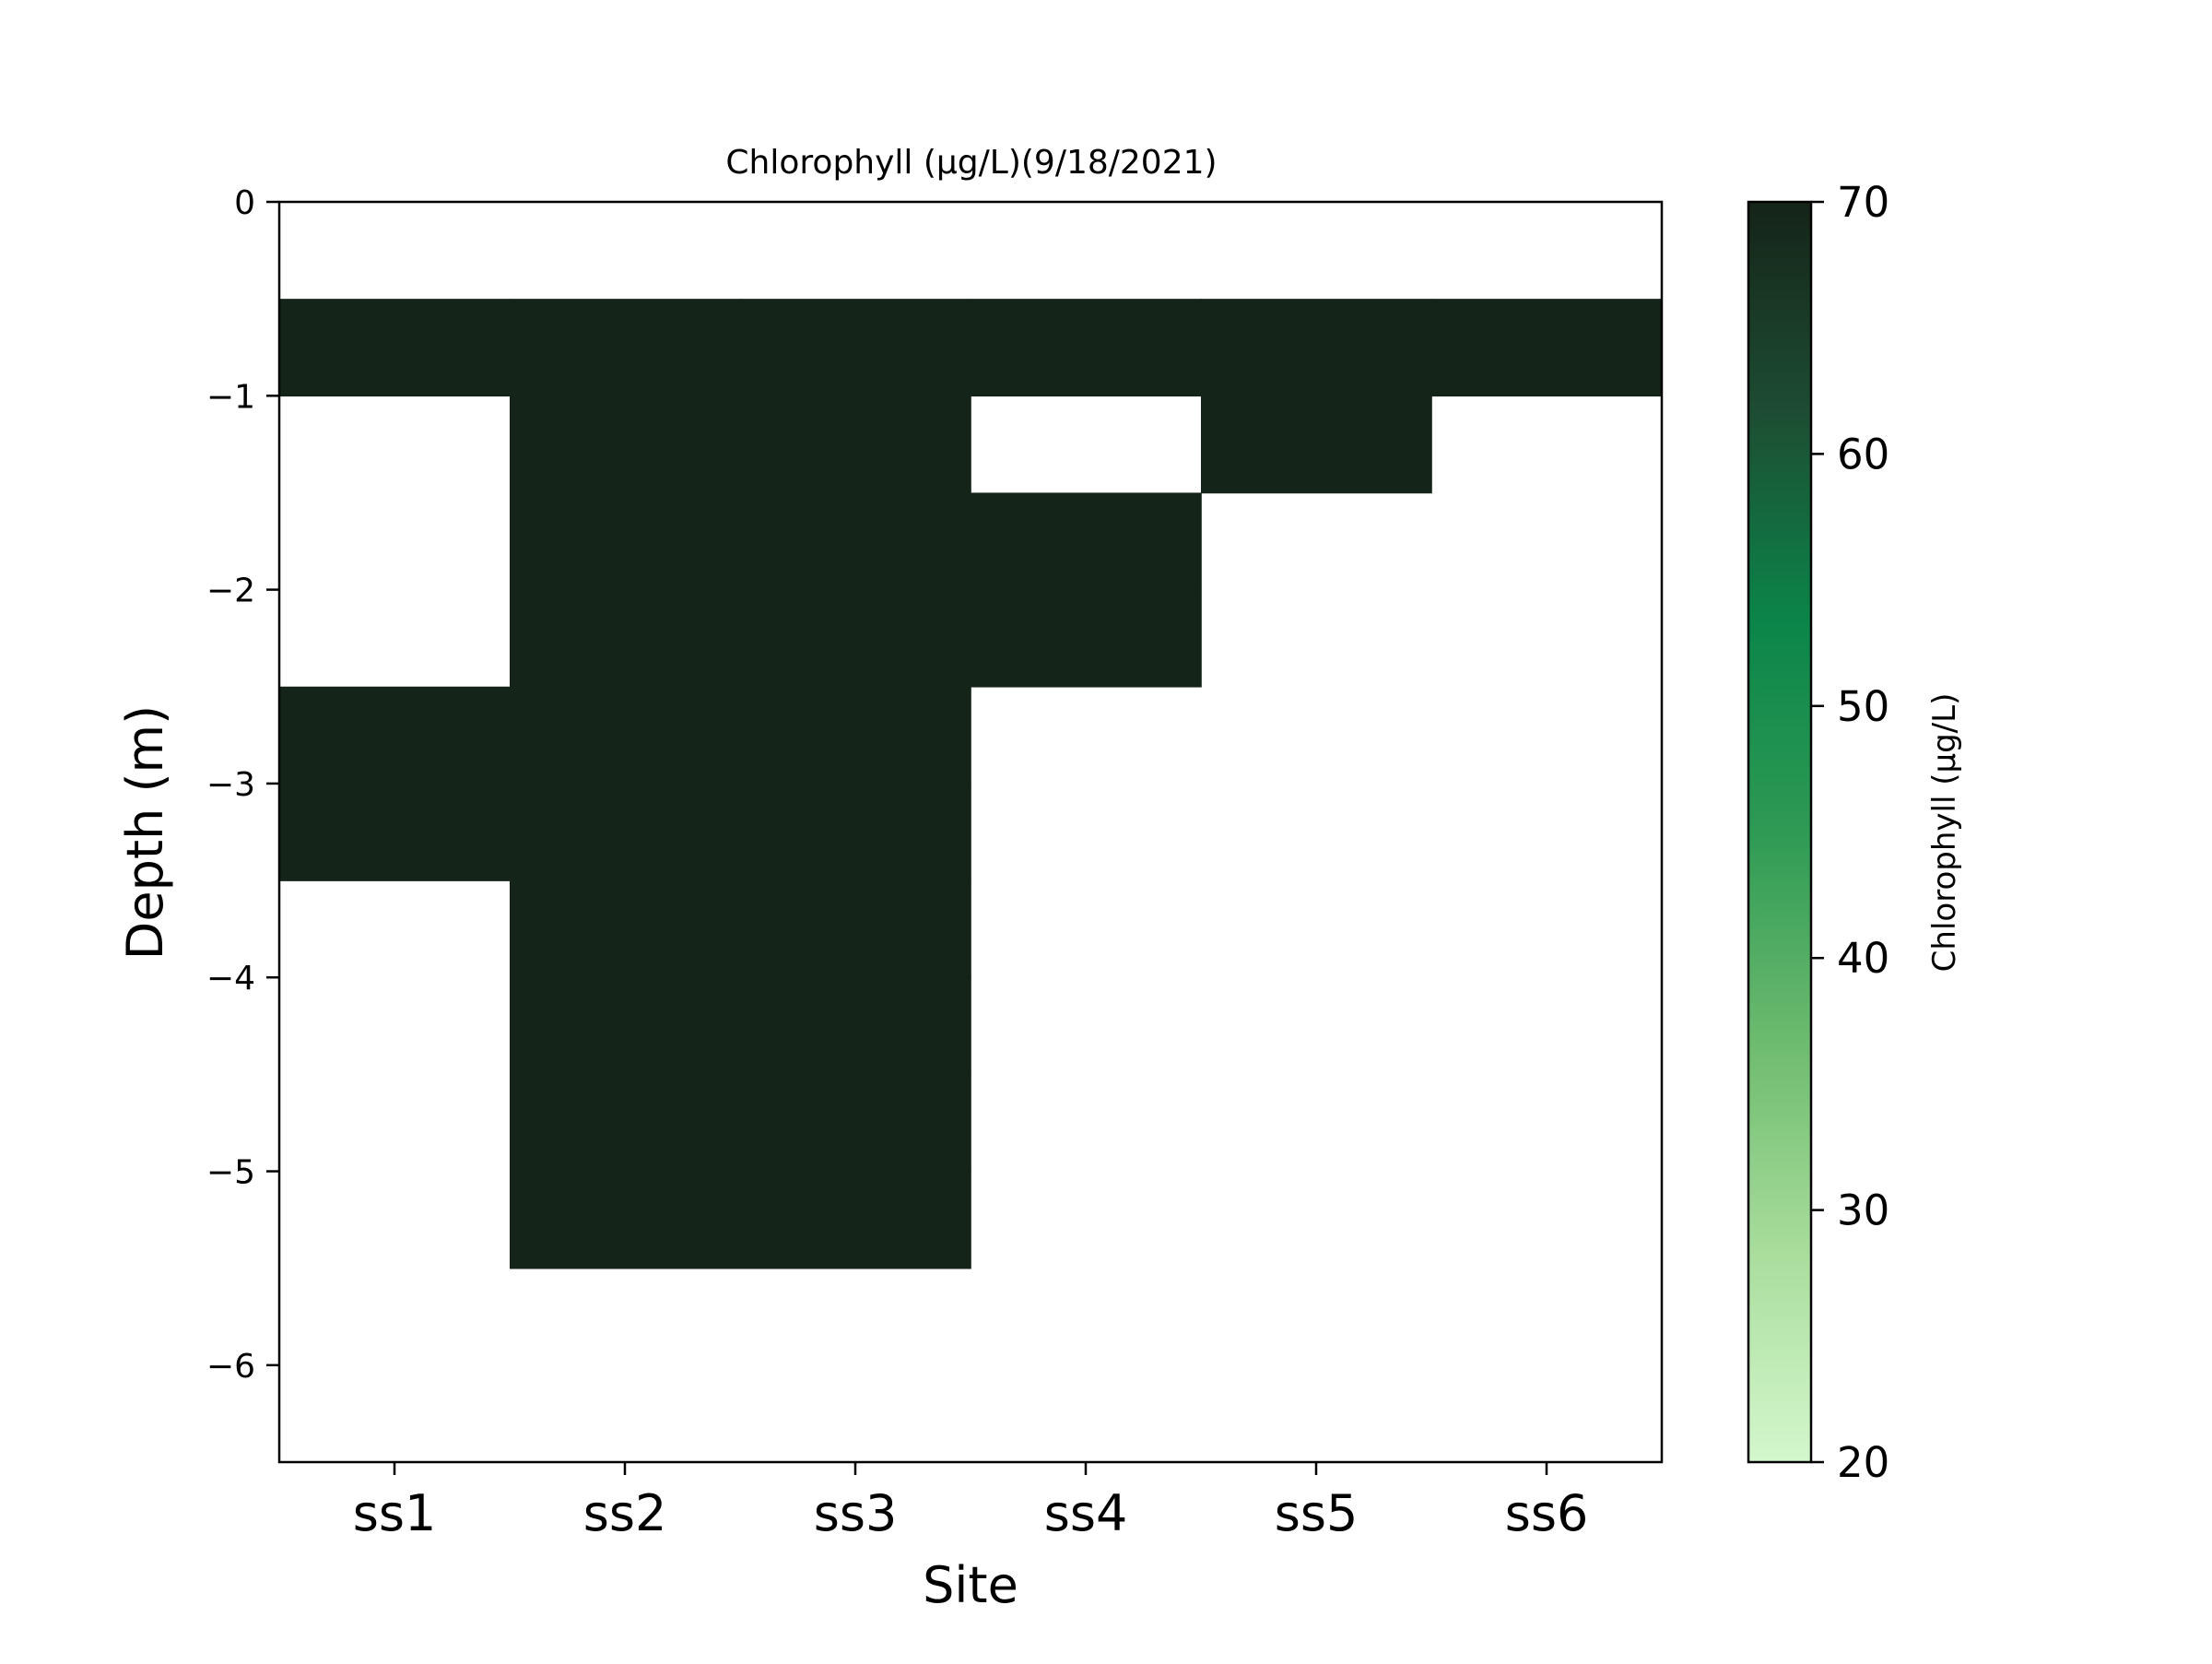 The width and height of the screenshot is (2212, 1664). I want to click on x-axis: ss1 ss2 ss3 ss4 ss5 ss6, so click(971, 1502).